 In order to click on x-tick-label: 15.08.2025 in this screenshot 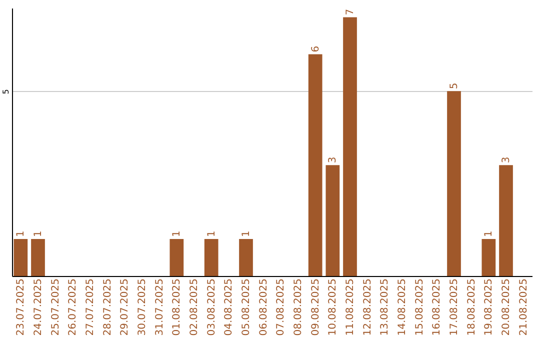, I will do `click(420, 307)`.